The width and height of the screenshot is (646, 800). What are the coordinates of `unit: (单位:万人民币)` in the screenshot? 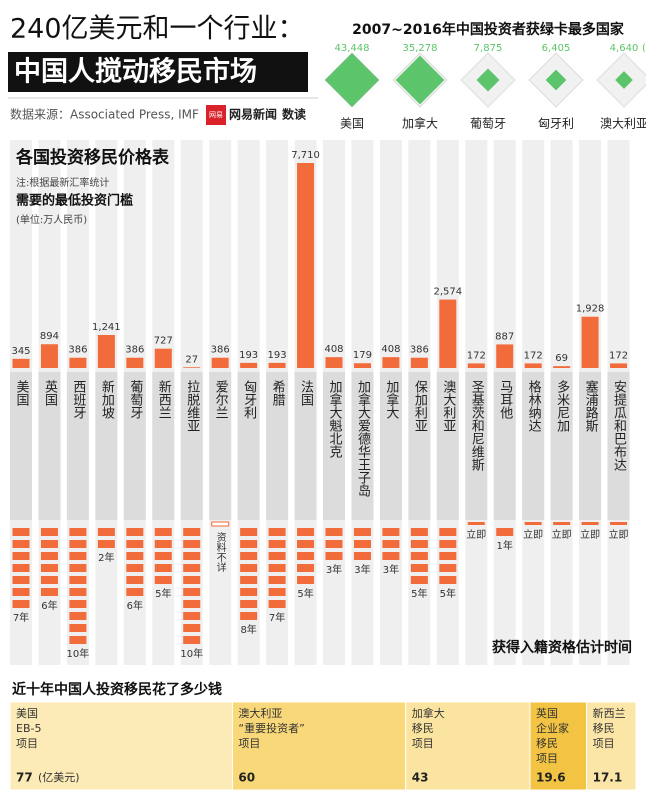 It's located at (51, 219).